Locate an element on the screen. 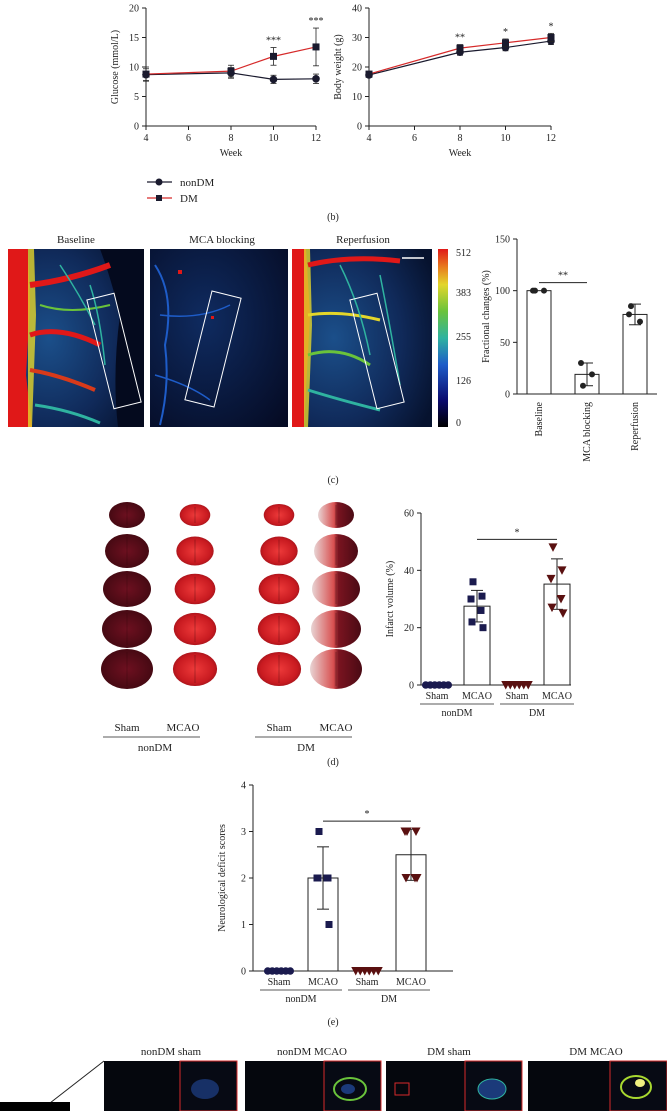 The height and width of the screenshot is (1116, 667). image-title-baseline: Baseline is located at coordinates (76, 240).